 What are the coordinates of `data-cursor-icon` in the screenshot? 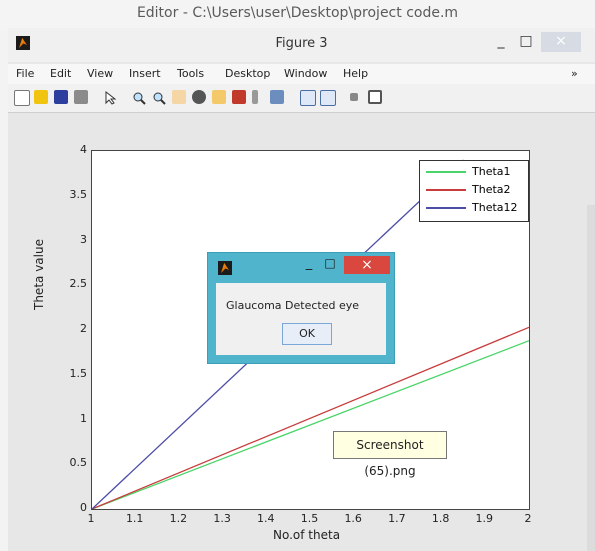 It's located at (219, 97).